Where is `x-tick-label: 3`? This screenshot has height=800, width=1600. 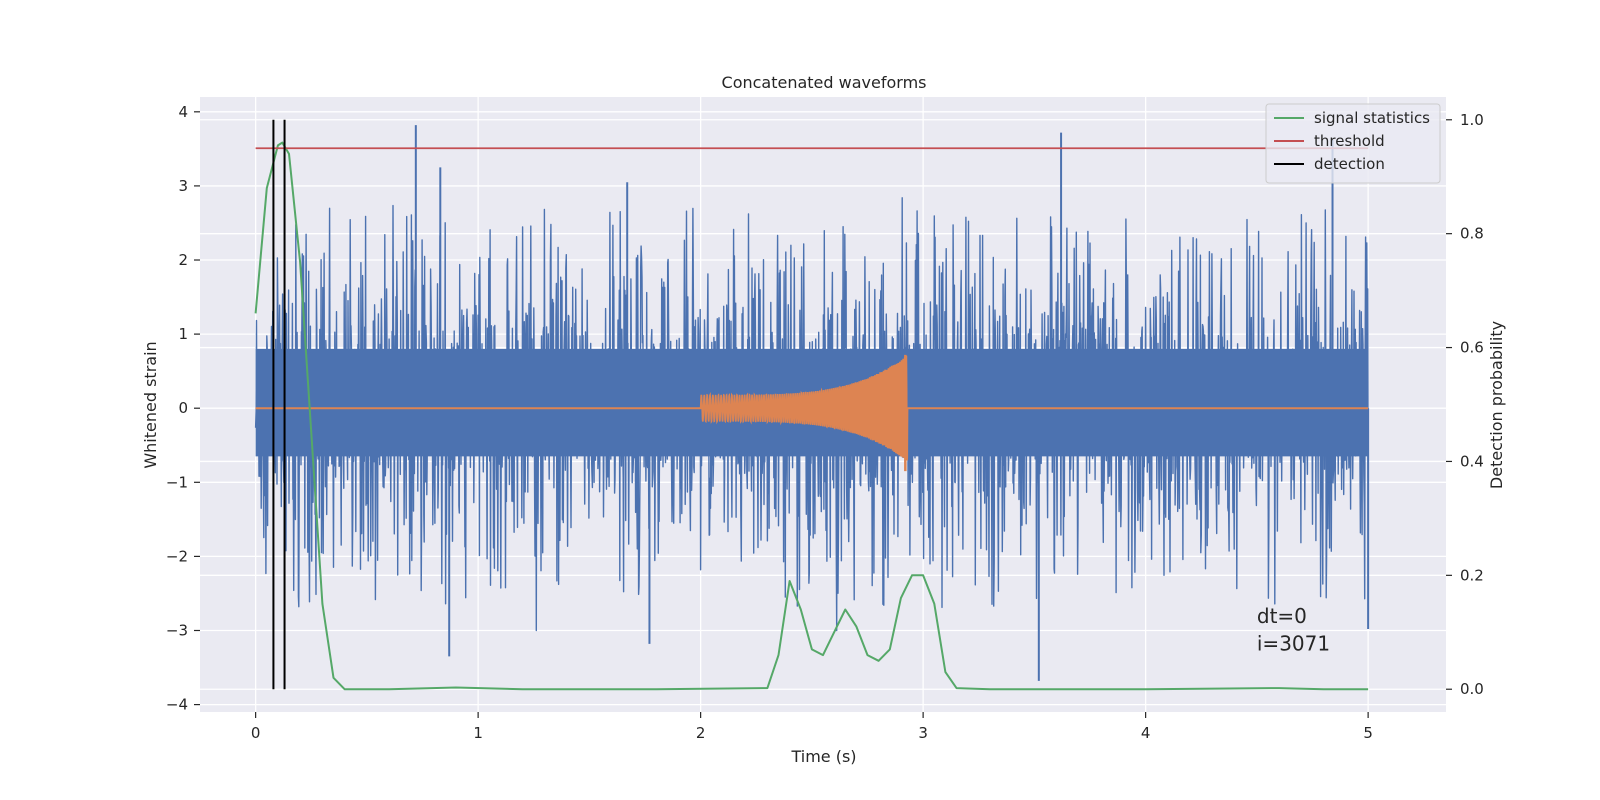 x-tick-label: 3 is located at coordinates (923, 733).